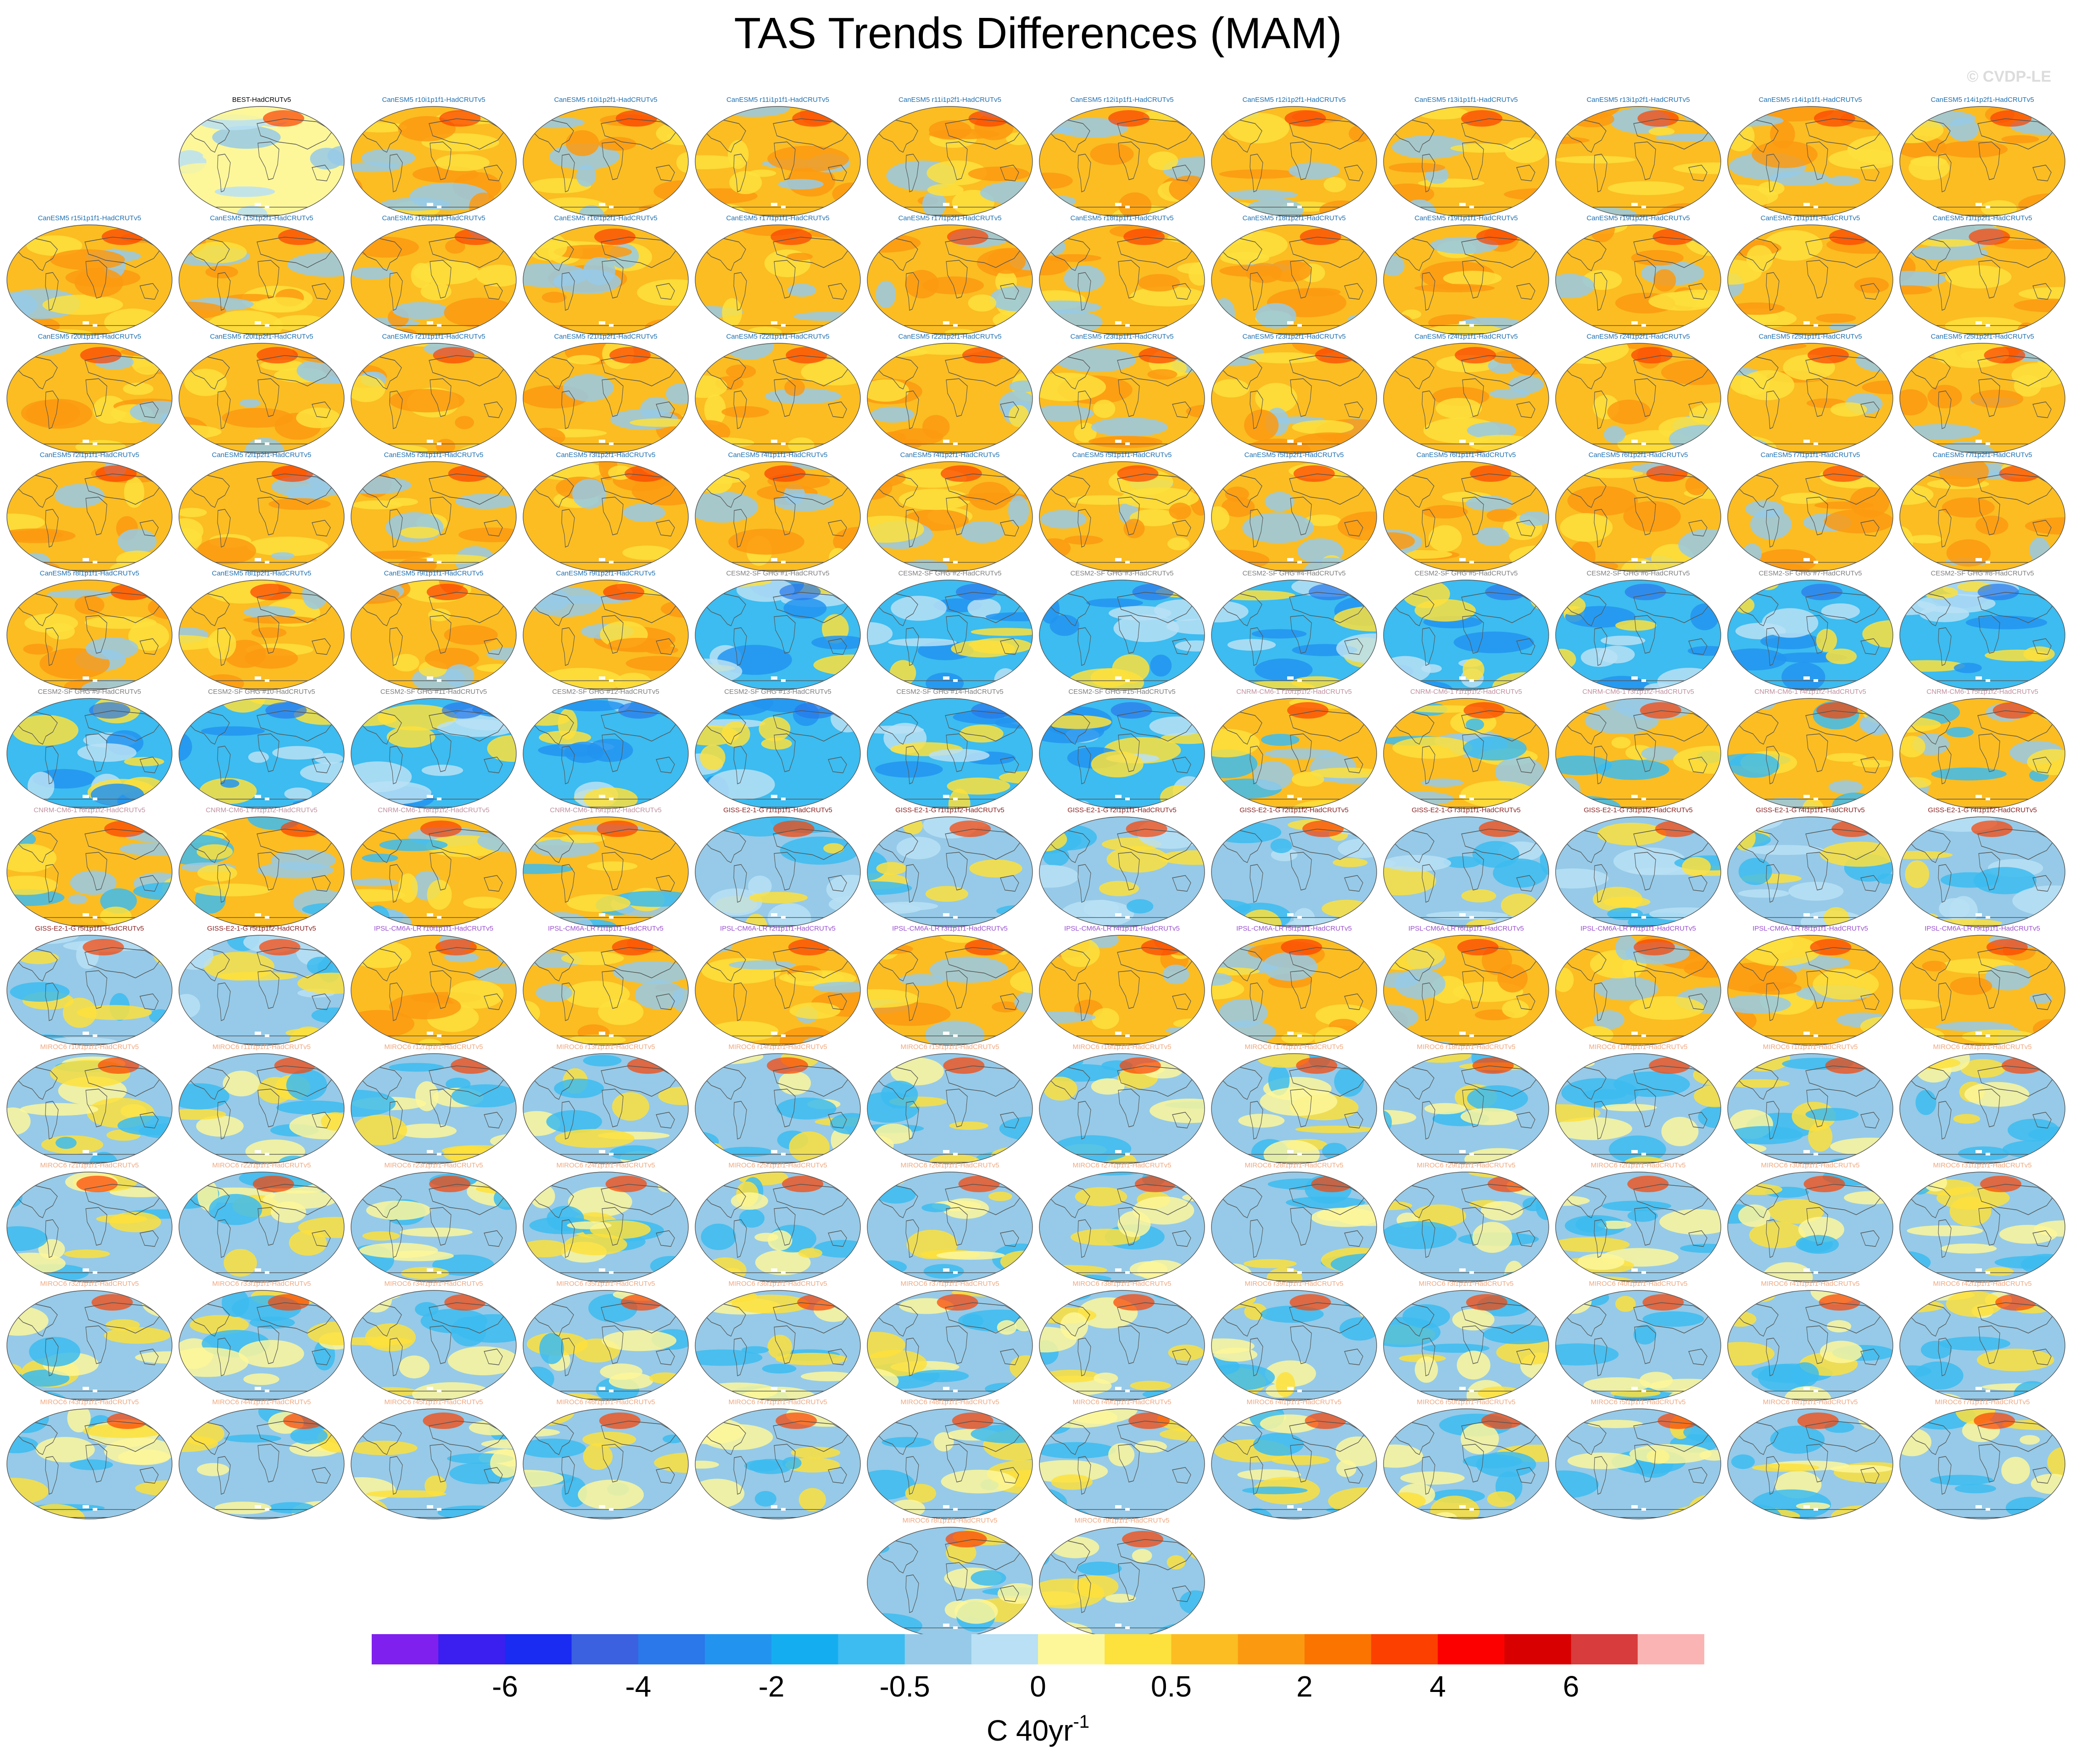 This screenshot has width=2076, height=1764. I want to click on map-panel: MIROC6 r21i1p1f1-HadCRUTv5, so click(89, 1223).